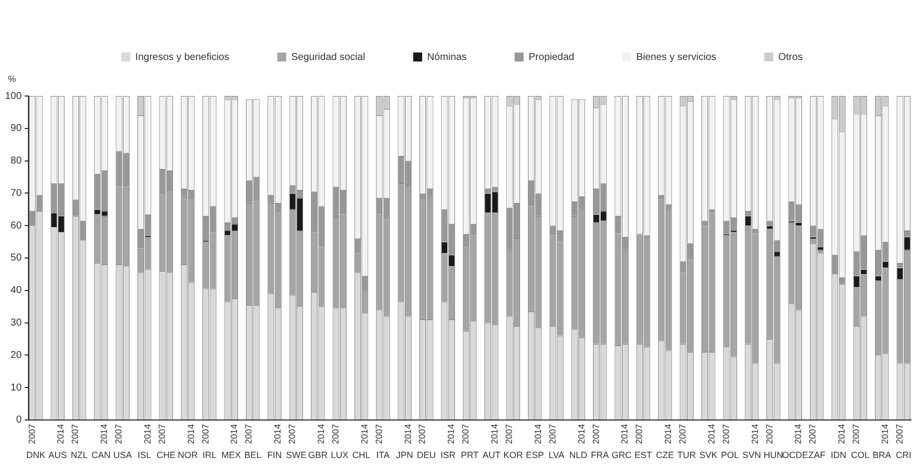  I want to click on text: CHL, so click(361, 455).